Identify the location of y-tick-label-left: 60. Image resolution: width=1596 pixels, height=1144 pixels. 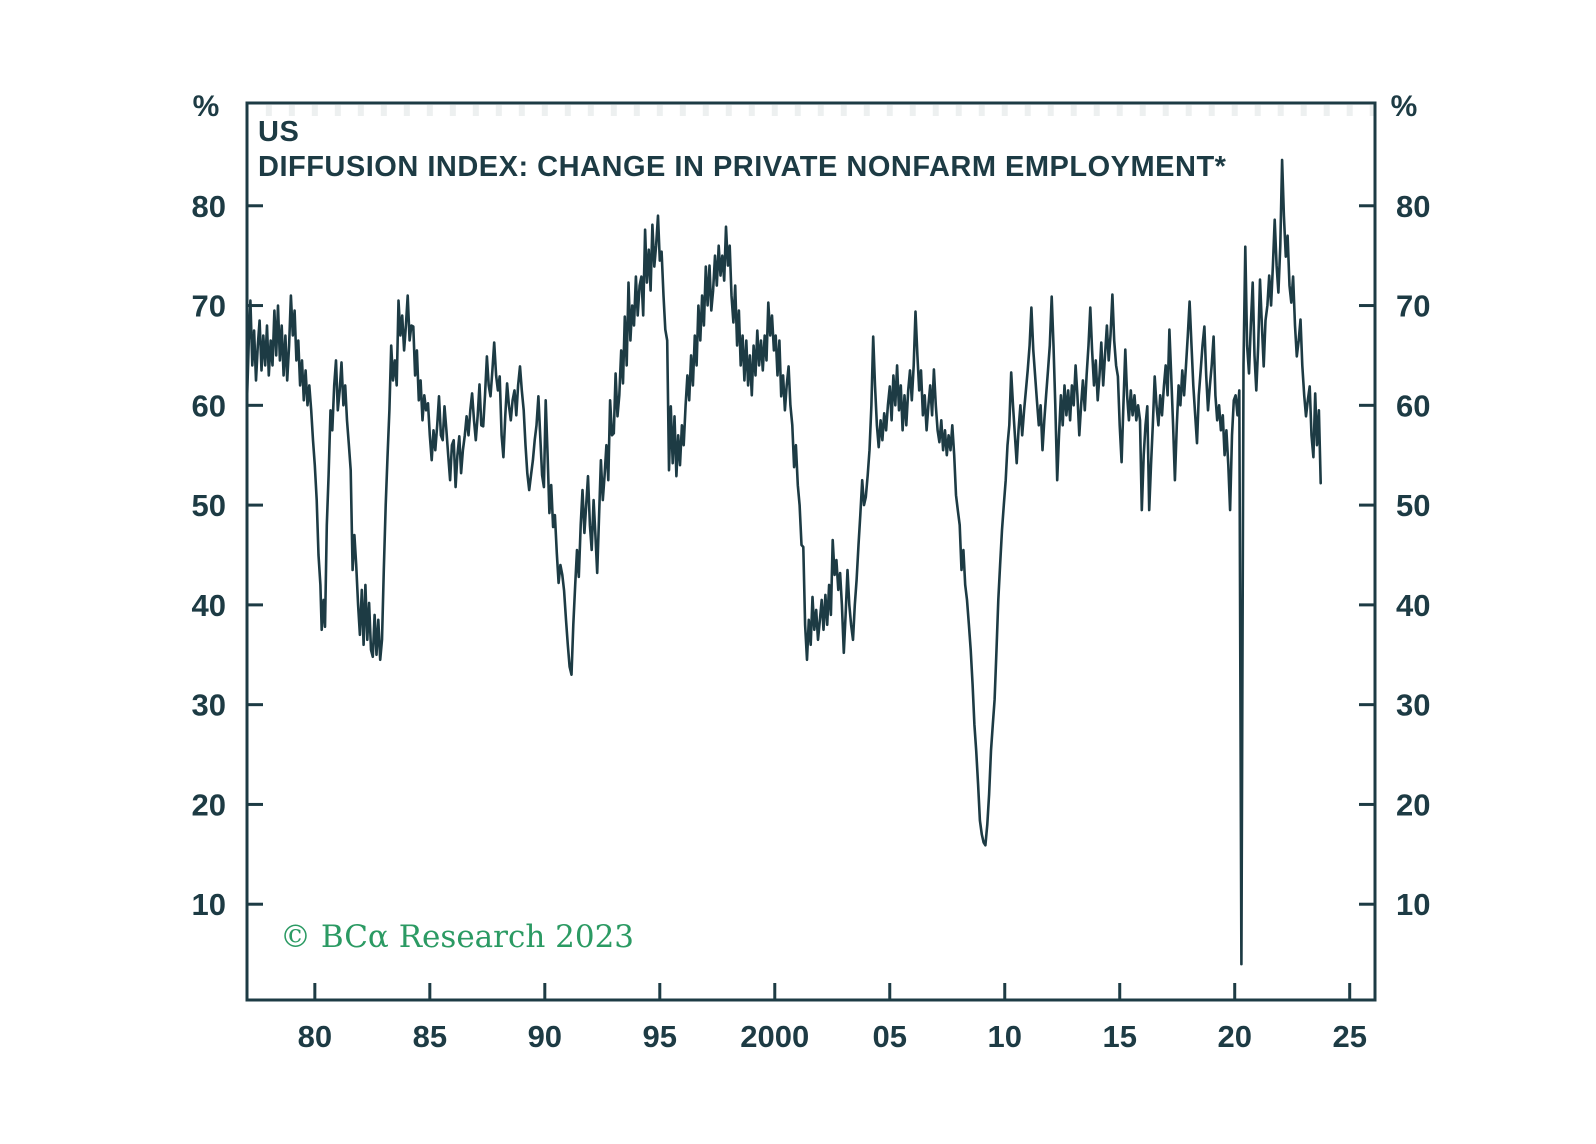
(209, 405).